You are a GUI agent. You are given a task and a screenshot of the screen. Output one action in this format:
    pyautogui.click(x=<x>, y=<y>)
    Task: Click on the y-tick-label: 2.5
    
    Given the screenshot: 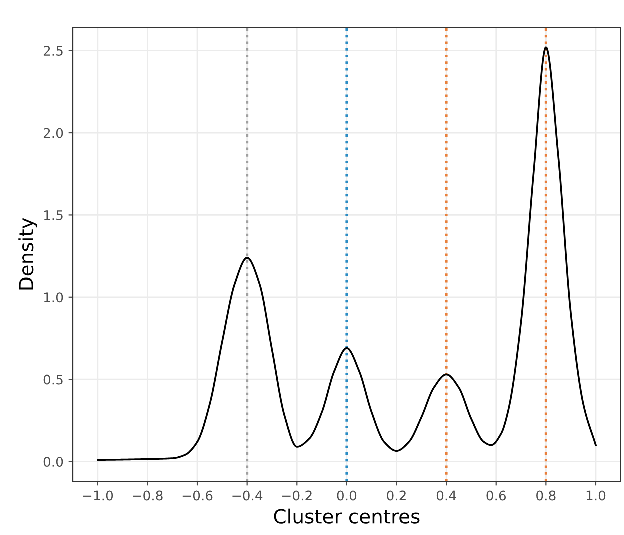 What is the action you would take?
    pyautogui.click(x=53, y=51)
    